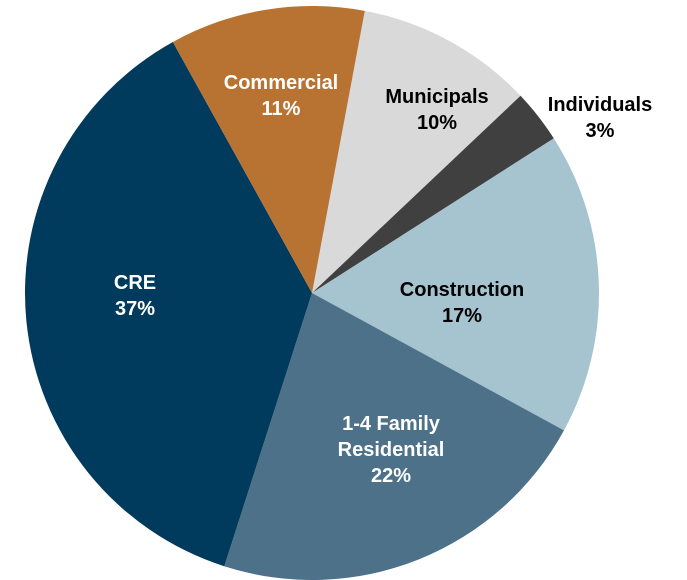 The height and width of the screenshot is (580, 687). I want to click on slice-name: Municipals, so click(437, 97).